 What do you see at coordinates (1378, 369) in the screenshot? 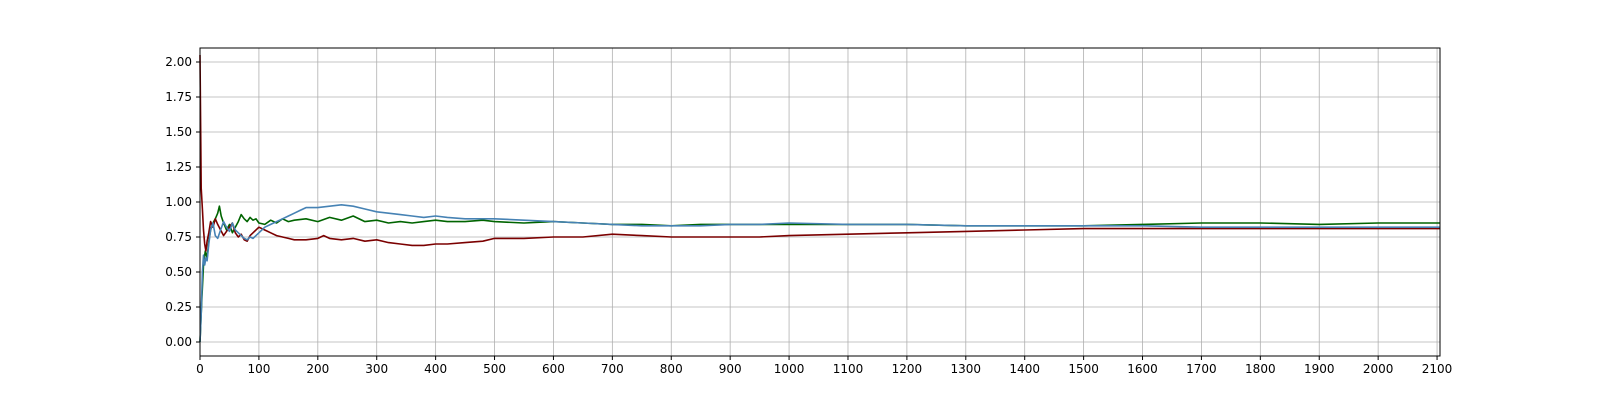
I see `x-tick-label: 2000` at bounding box center [1378, 369].